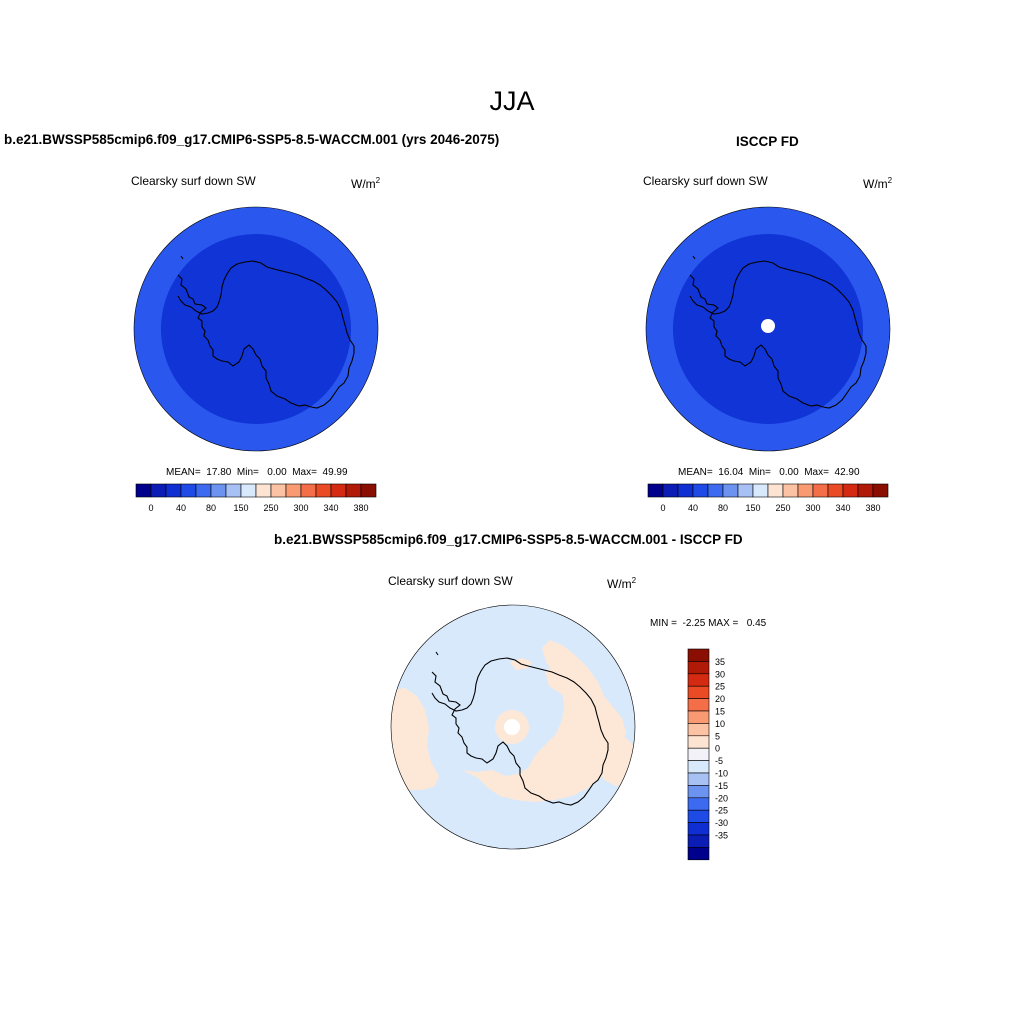  What do you see at coordinates (717, 736) in the screenshot?
I see `colorbar-tick-label: 5` at bounding box center [717, 736].